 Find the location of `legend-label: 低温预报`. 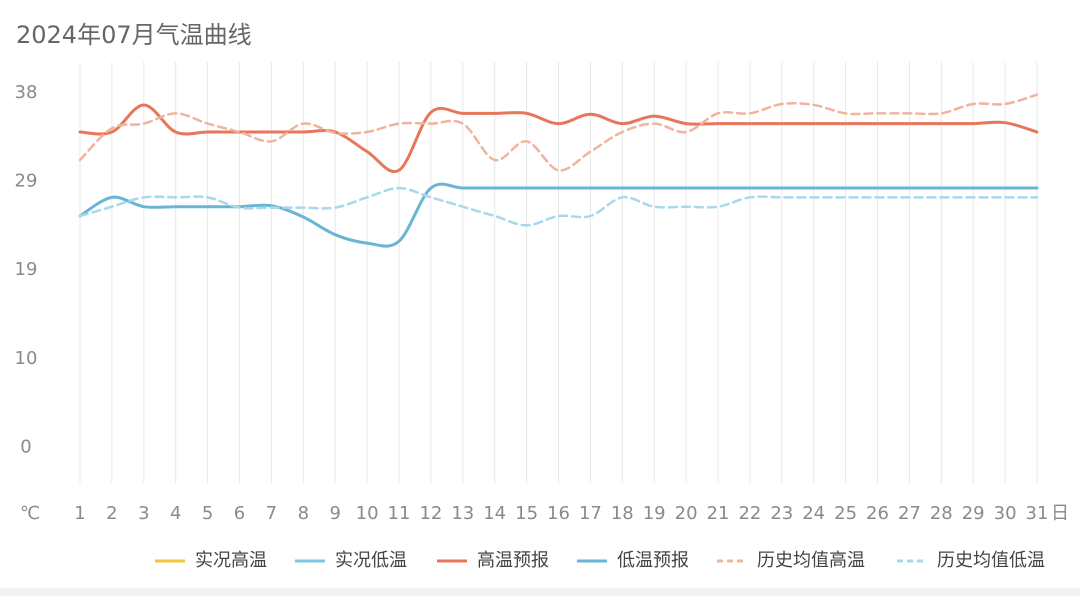

legend-label: 低温预报 is located at coordinates (653, 560).